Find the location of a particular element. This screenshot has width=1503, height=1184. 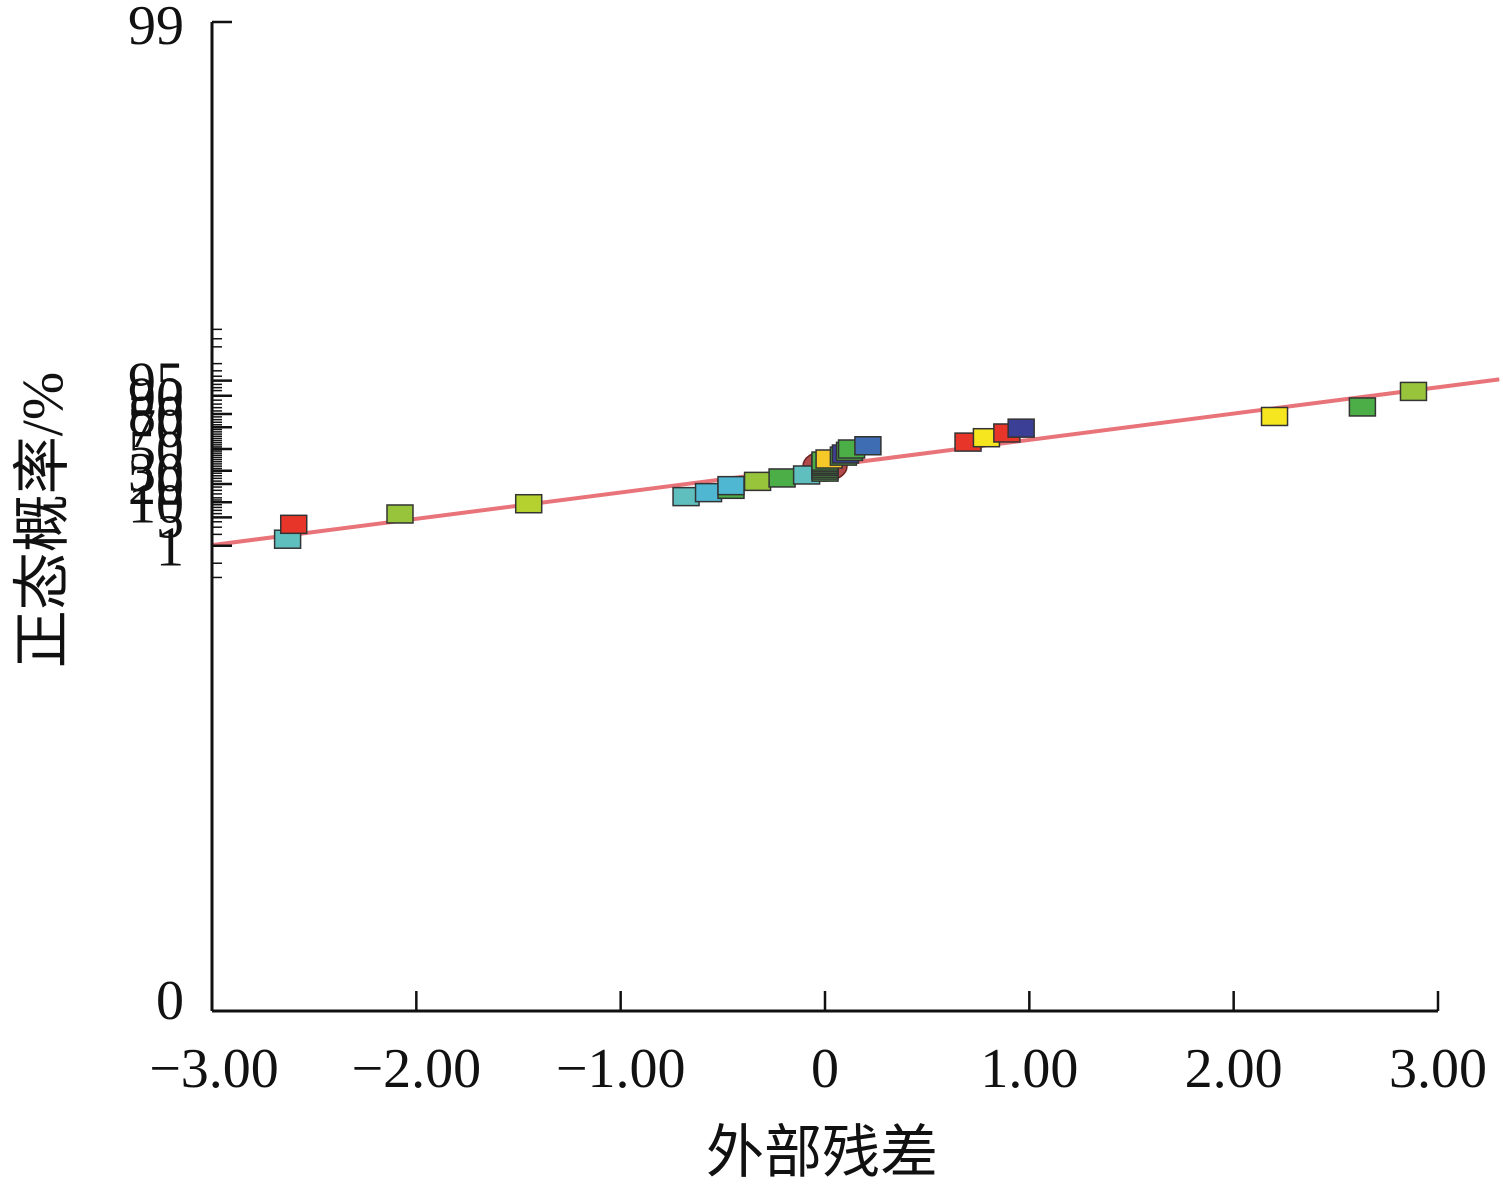

x-major-ticks: −3.00 −2.00 −1.00 0 1.00 2.00 3.00 is located at coordinates (818, 1045).